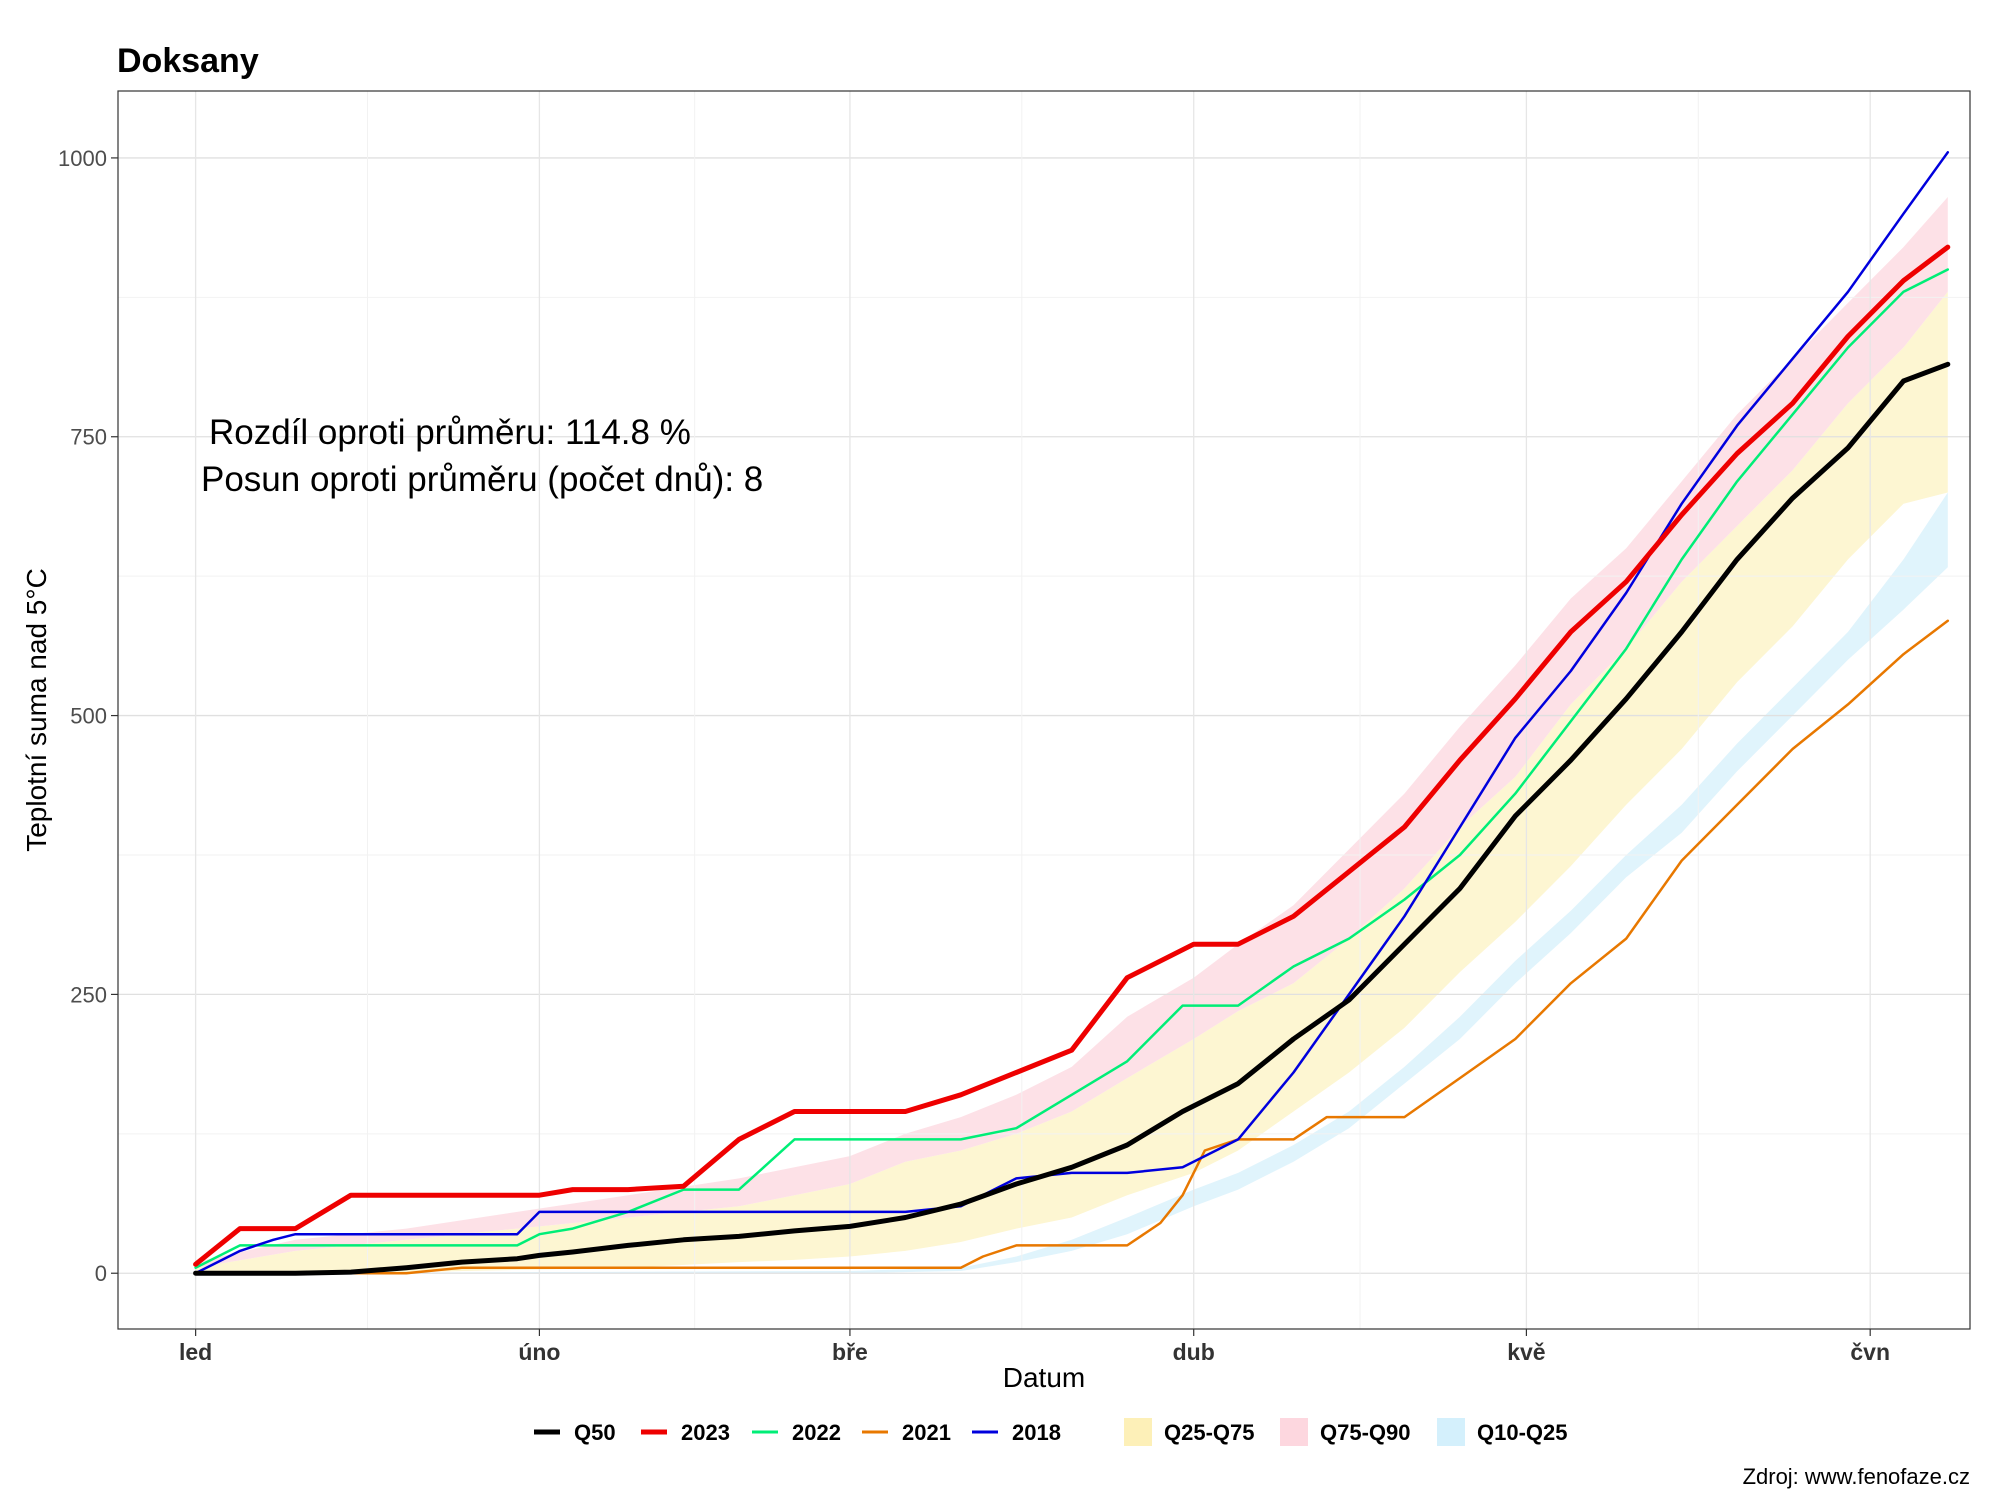 This screenshot has height=1500, width=2000. What do you see at coordinates (101, 1273) in the screenshot?
I see `y-tick-label: 0` at bounding box center [101, 1273].